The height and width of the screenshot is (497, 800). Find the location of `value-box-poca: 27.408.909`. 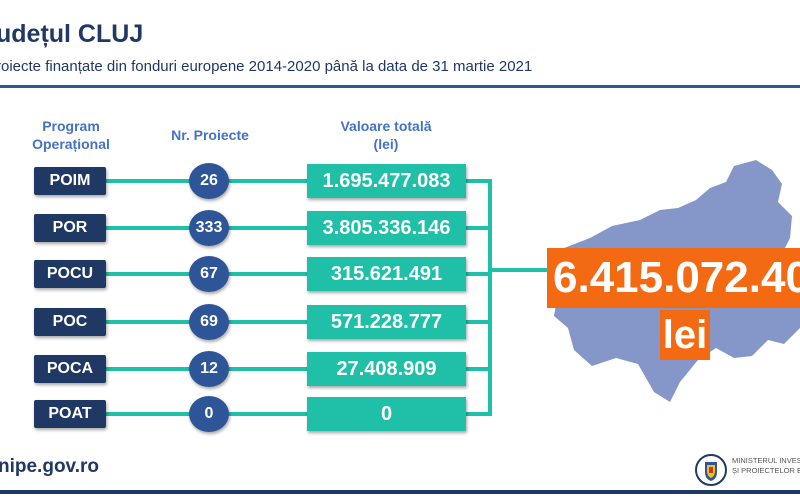

value-box-poca: 27.408.909 is located at coordinates (386, 369).